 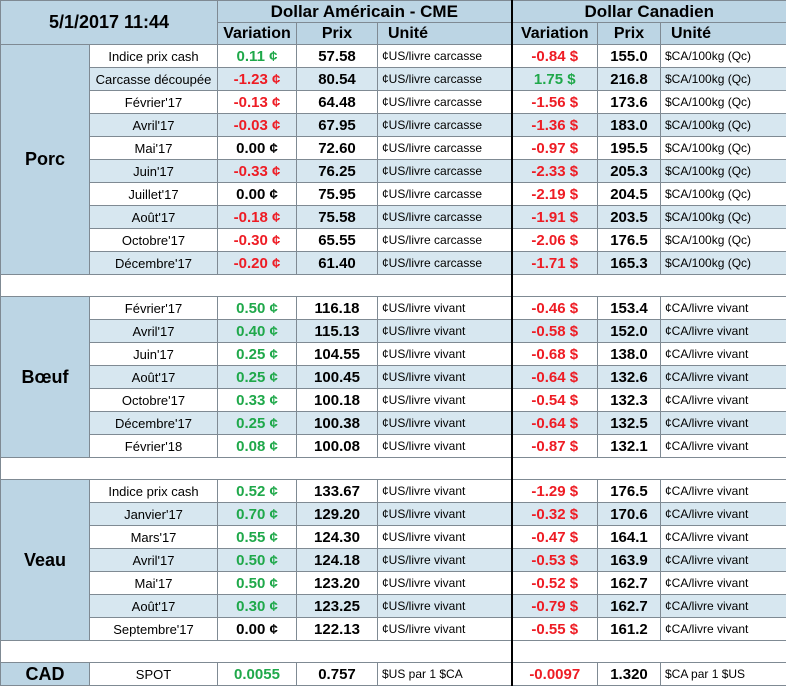 I want to click on item-name: Janvier'17, so click(x=153, y=514).